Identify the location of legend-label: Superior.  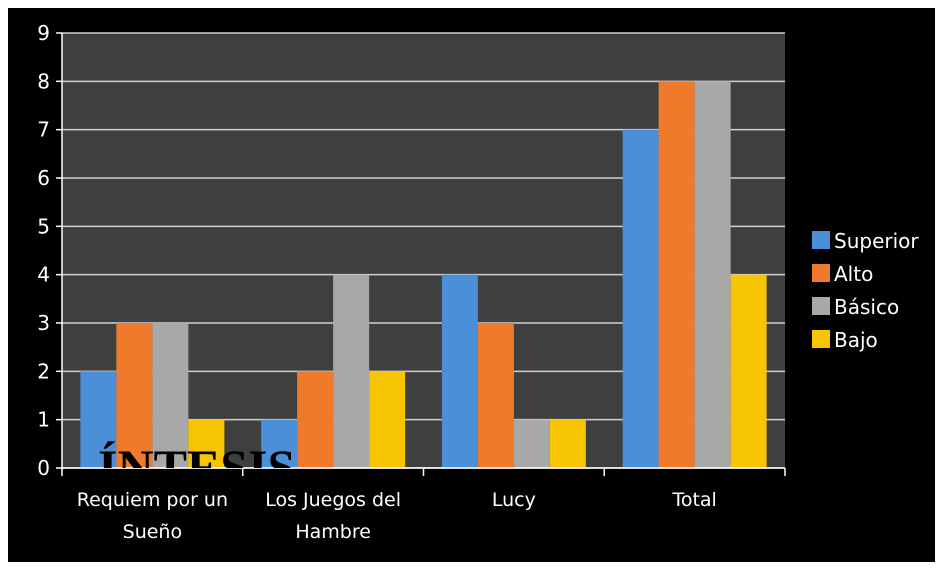
(876, 241).